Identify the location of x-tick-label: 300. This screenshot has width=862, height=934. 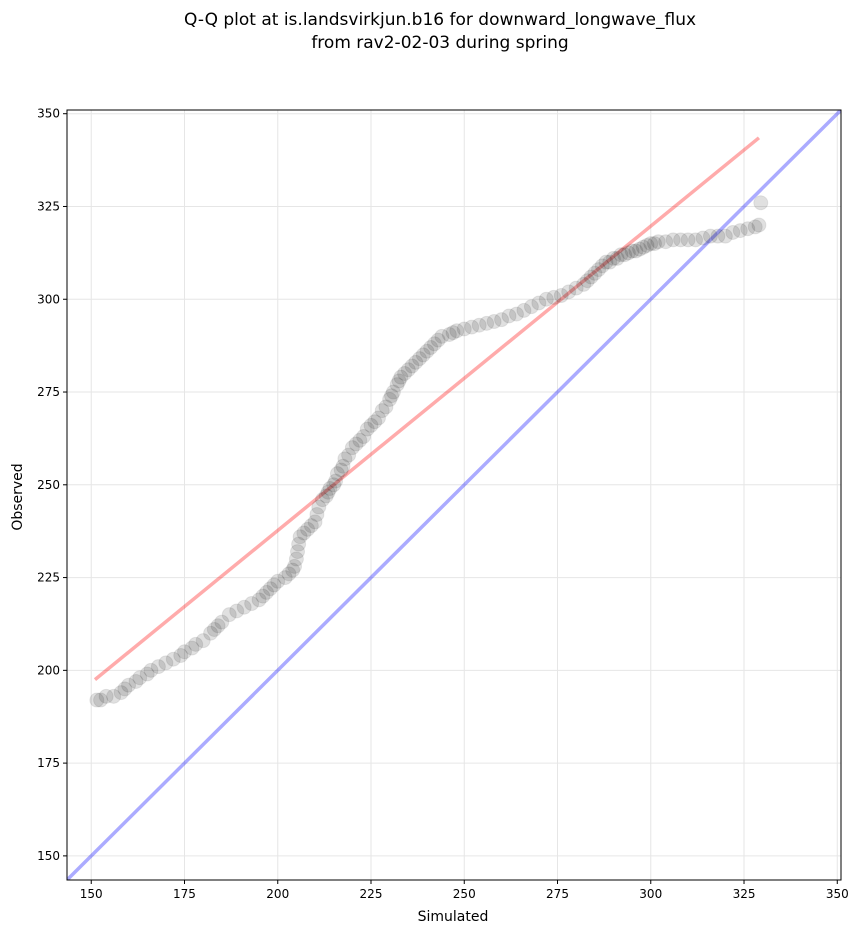
(650, 894).